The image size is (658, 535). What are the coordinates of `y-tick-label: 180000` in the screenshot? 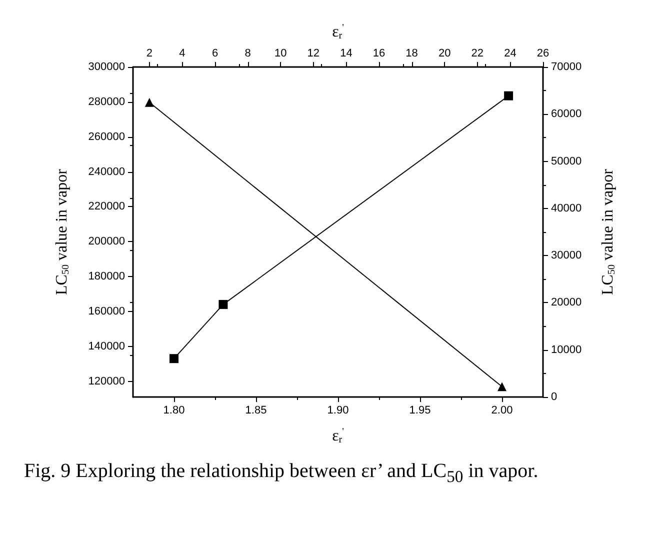 It's located at (106, 276).